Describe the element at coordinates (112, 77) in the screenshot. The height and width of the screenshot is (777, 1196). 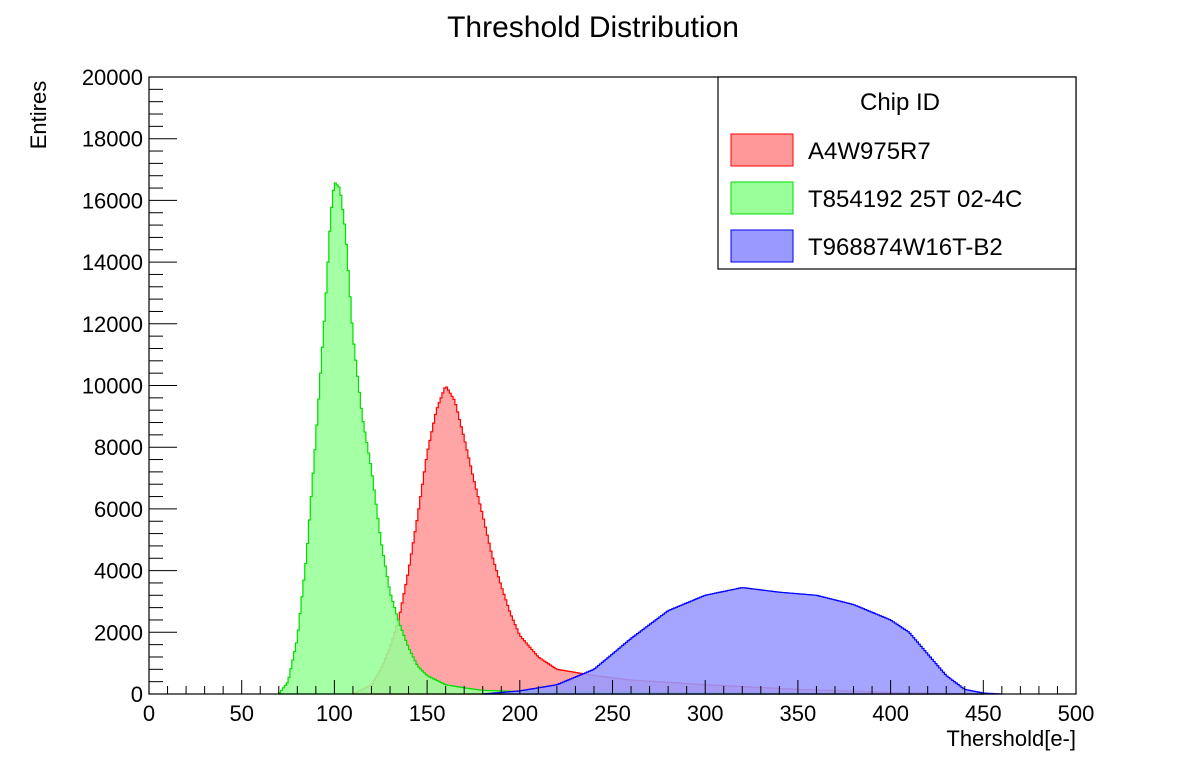
I see `y-tick-label-20000: 20000` at that location.